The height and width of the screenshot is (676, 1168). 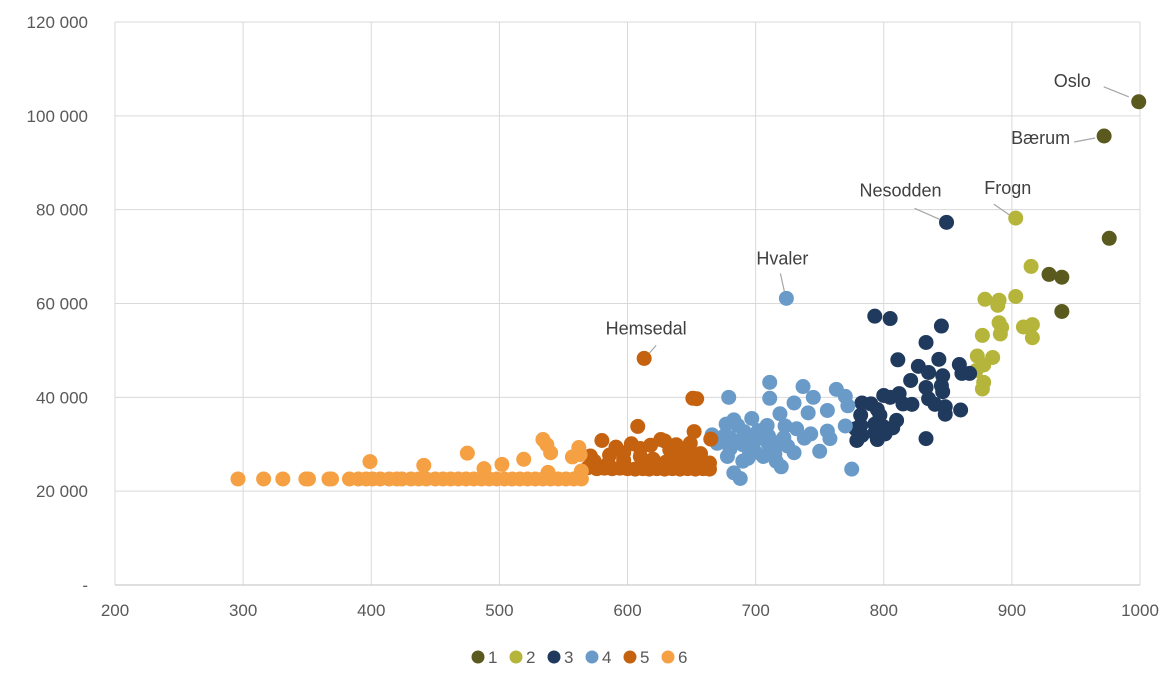 I want to click on annotation-label: Frogn, so click(x=1007, y=188).